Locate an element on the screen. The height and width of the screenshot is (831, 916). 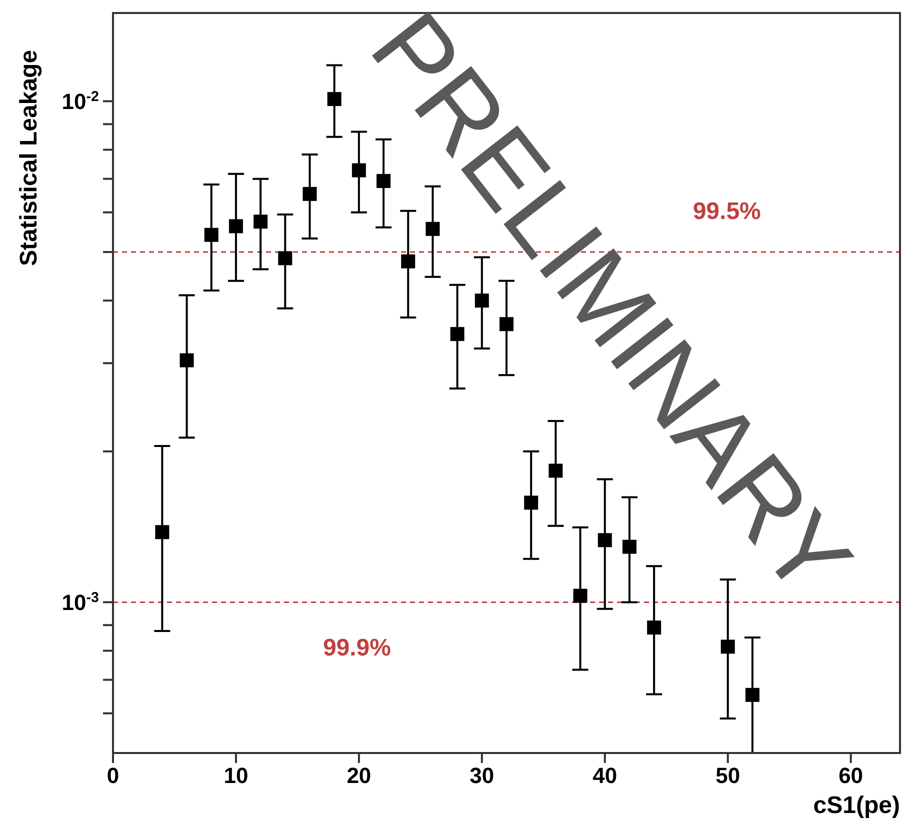
y-axis-title: Statistical Leakage is located at coordinates (28, 158).